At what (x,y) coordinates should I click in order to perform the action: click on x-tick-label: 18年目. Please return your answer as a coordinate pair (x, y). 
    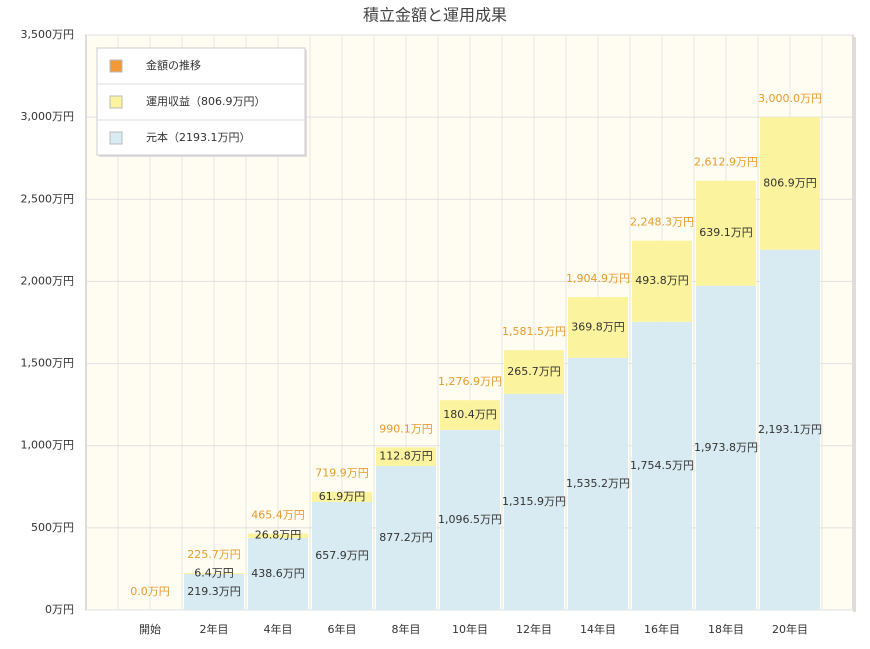
    Looking at the image, I should click on (726, 629).